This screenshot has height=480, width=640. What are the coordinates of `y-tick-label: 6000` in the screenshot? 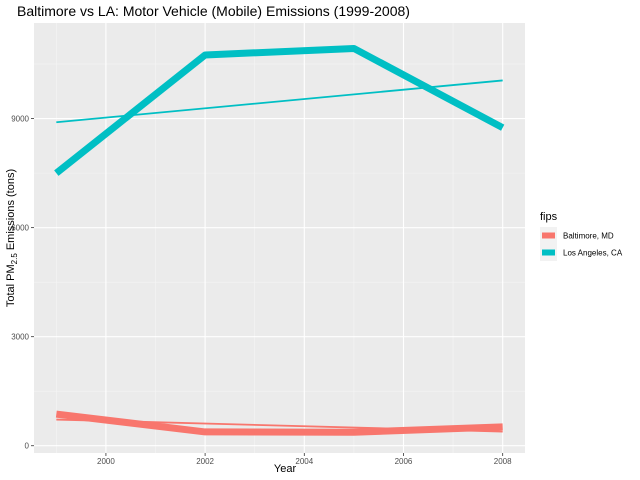 It's located at (20, 228).